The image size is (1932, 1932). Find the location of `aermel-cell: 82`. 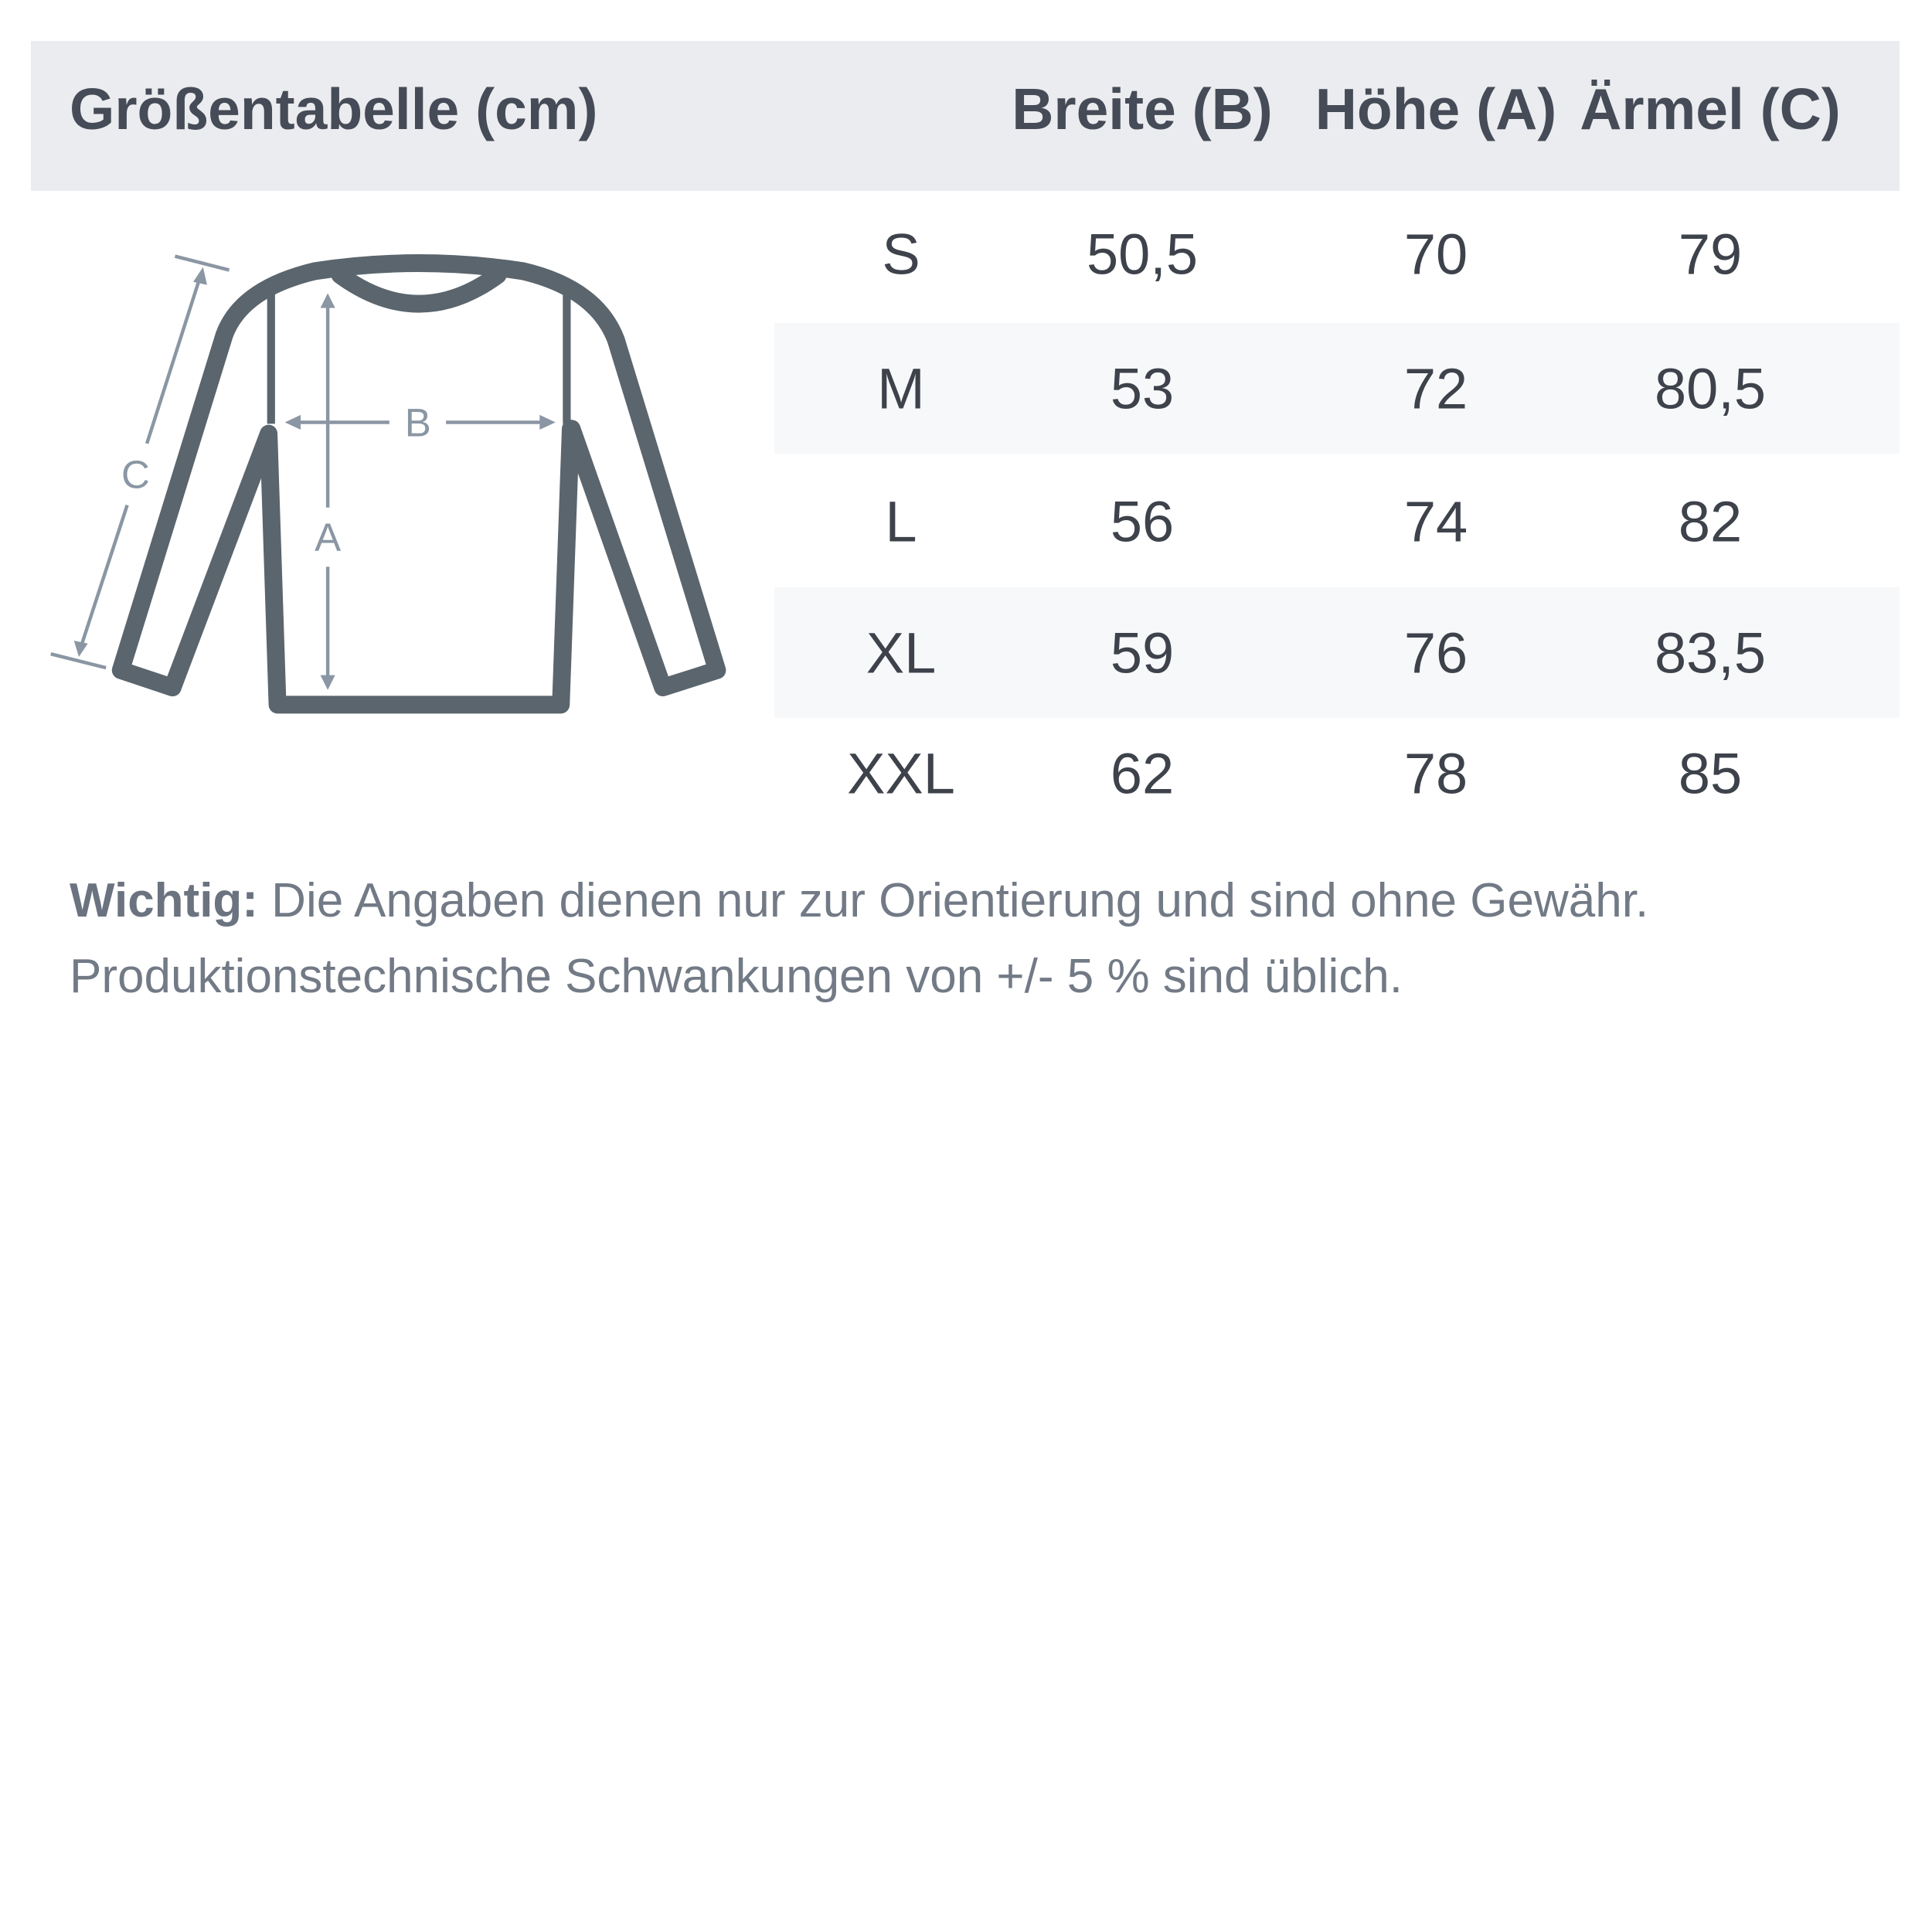

aermel-cell: 82 is located at coordinates (1711, 521).